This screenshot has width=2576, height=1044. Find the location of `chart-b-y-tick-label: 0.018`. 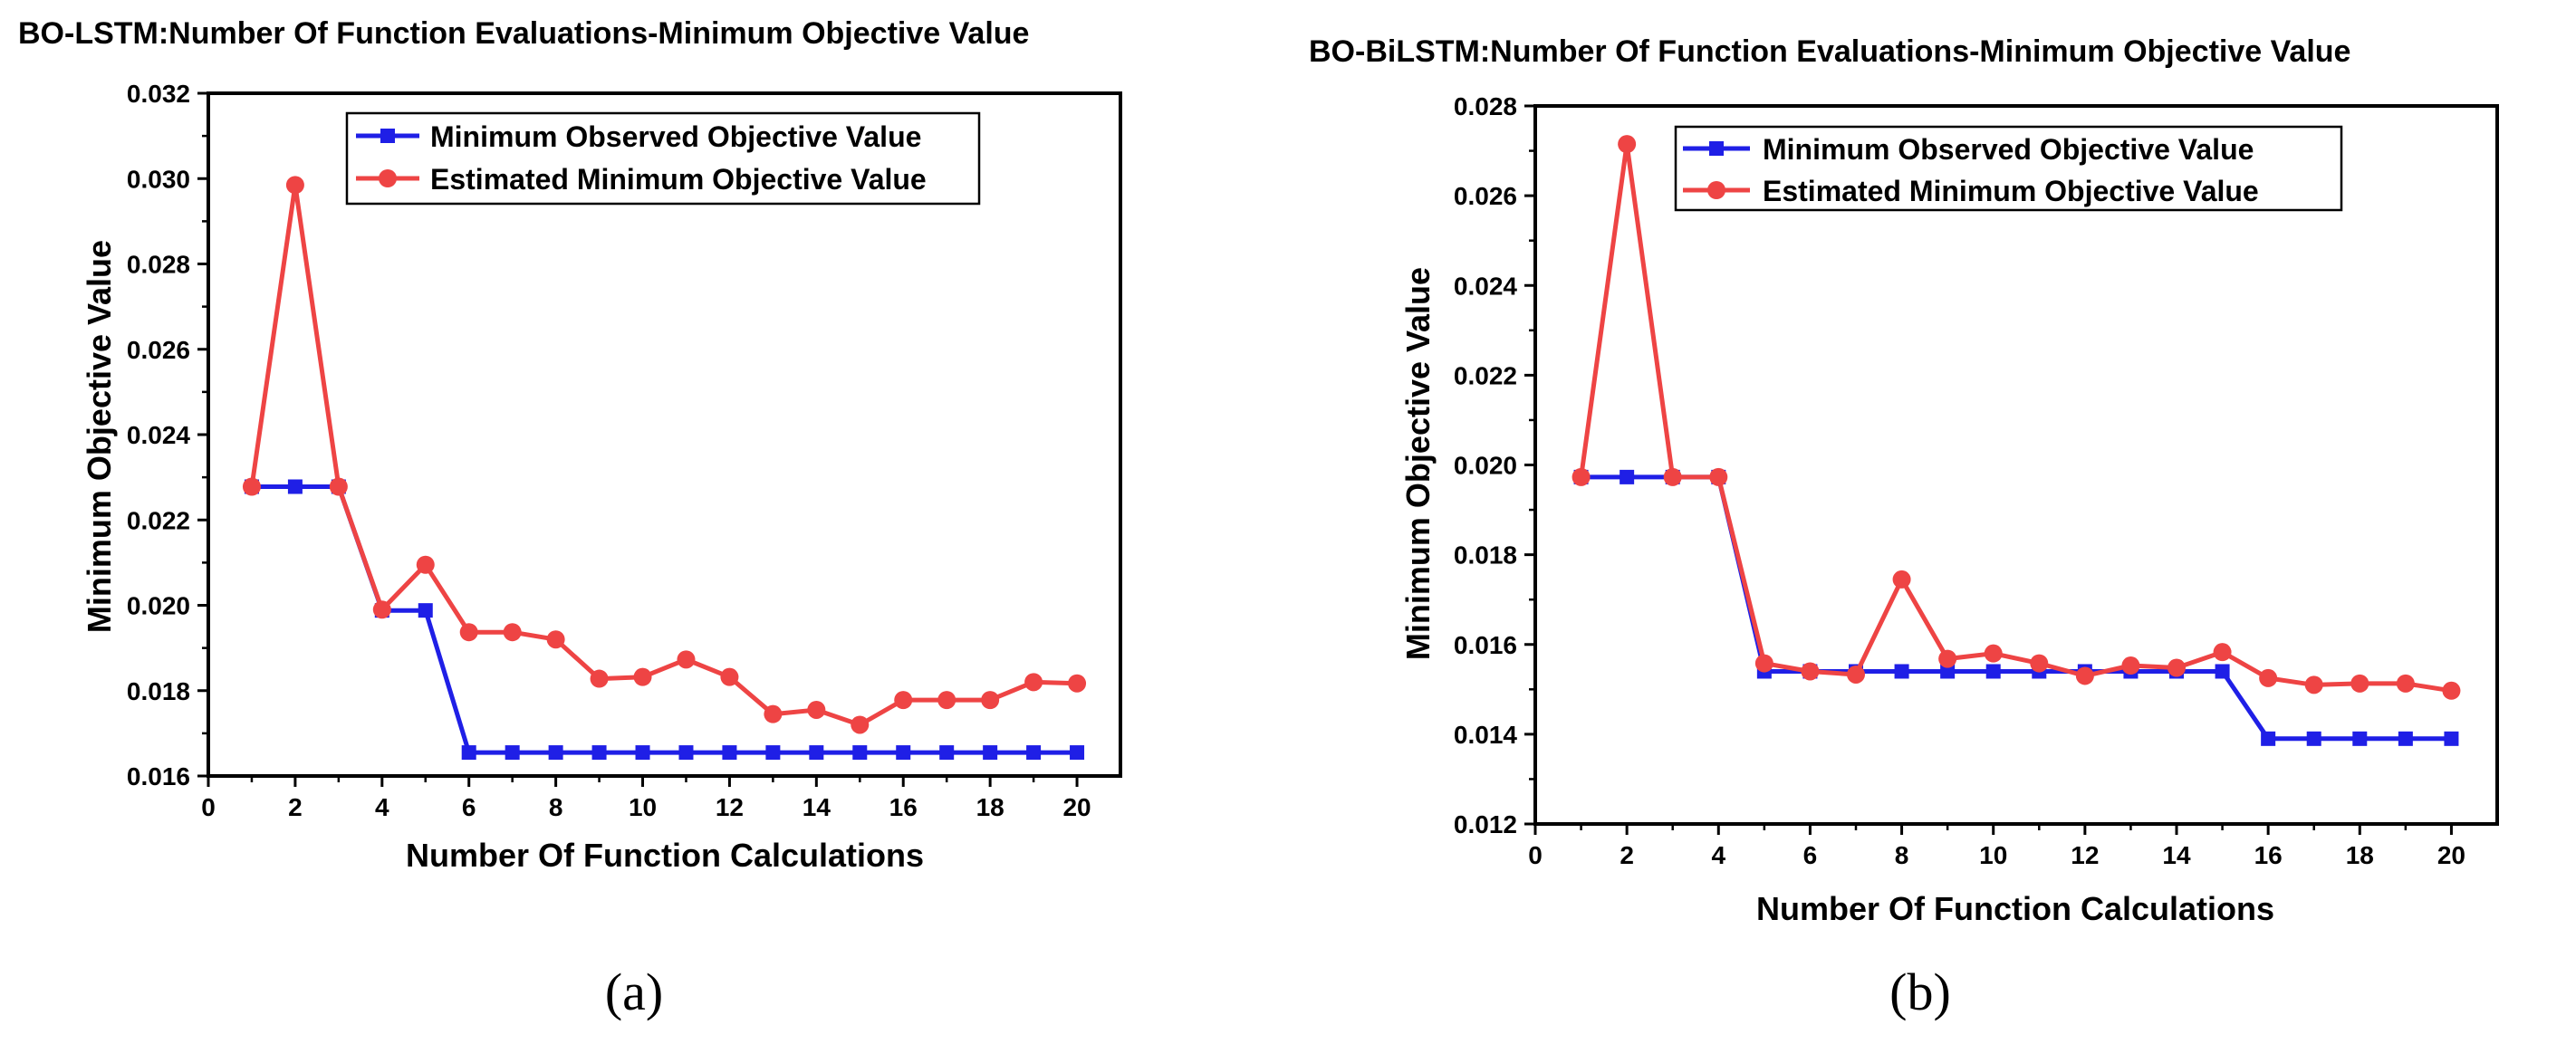

chart-b-y-tick-label: 0.018 is located at coordinates (1485, 555).